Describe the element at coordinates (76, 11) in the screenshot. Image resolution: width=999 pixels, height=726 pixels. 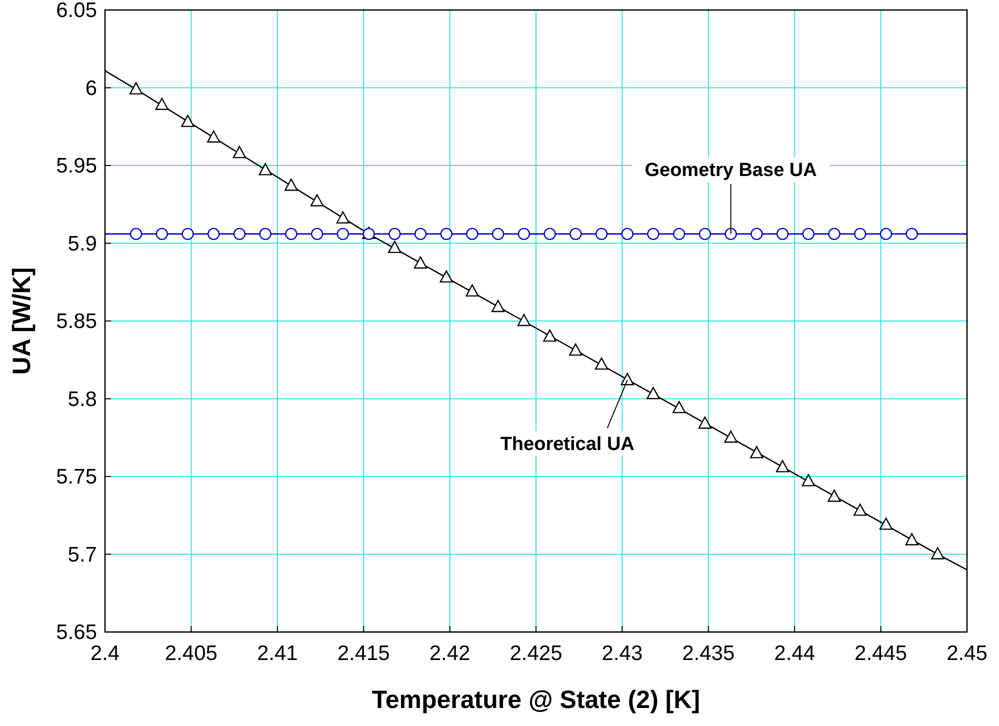
I see `y-tick-label: 6.05` at that location.